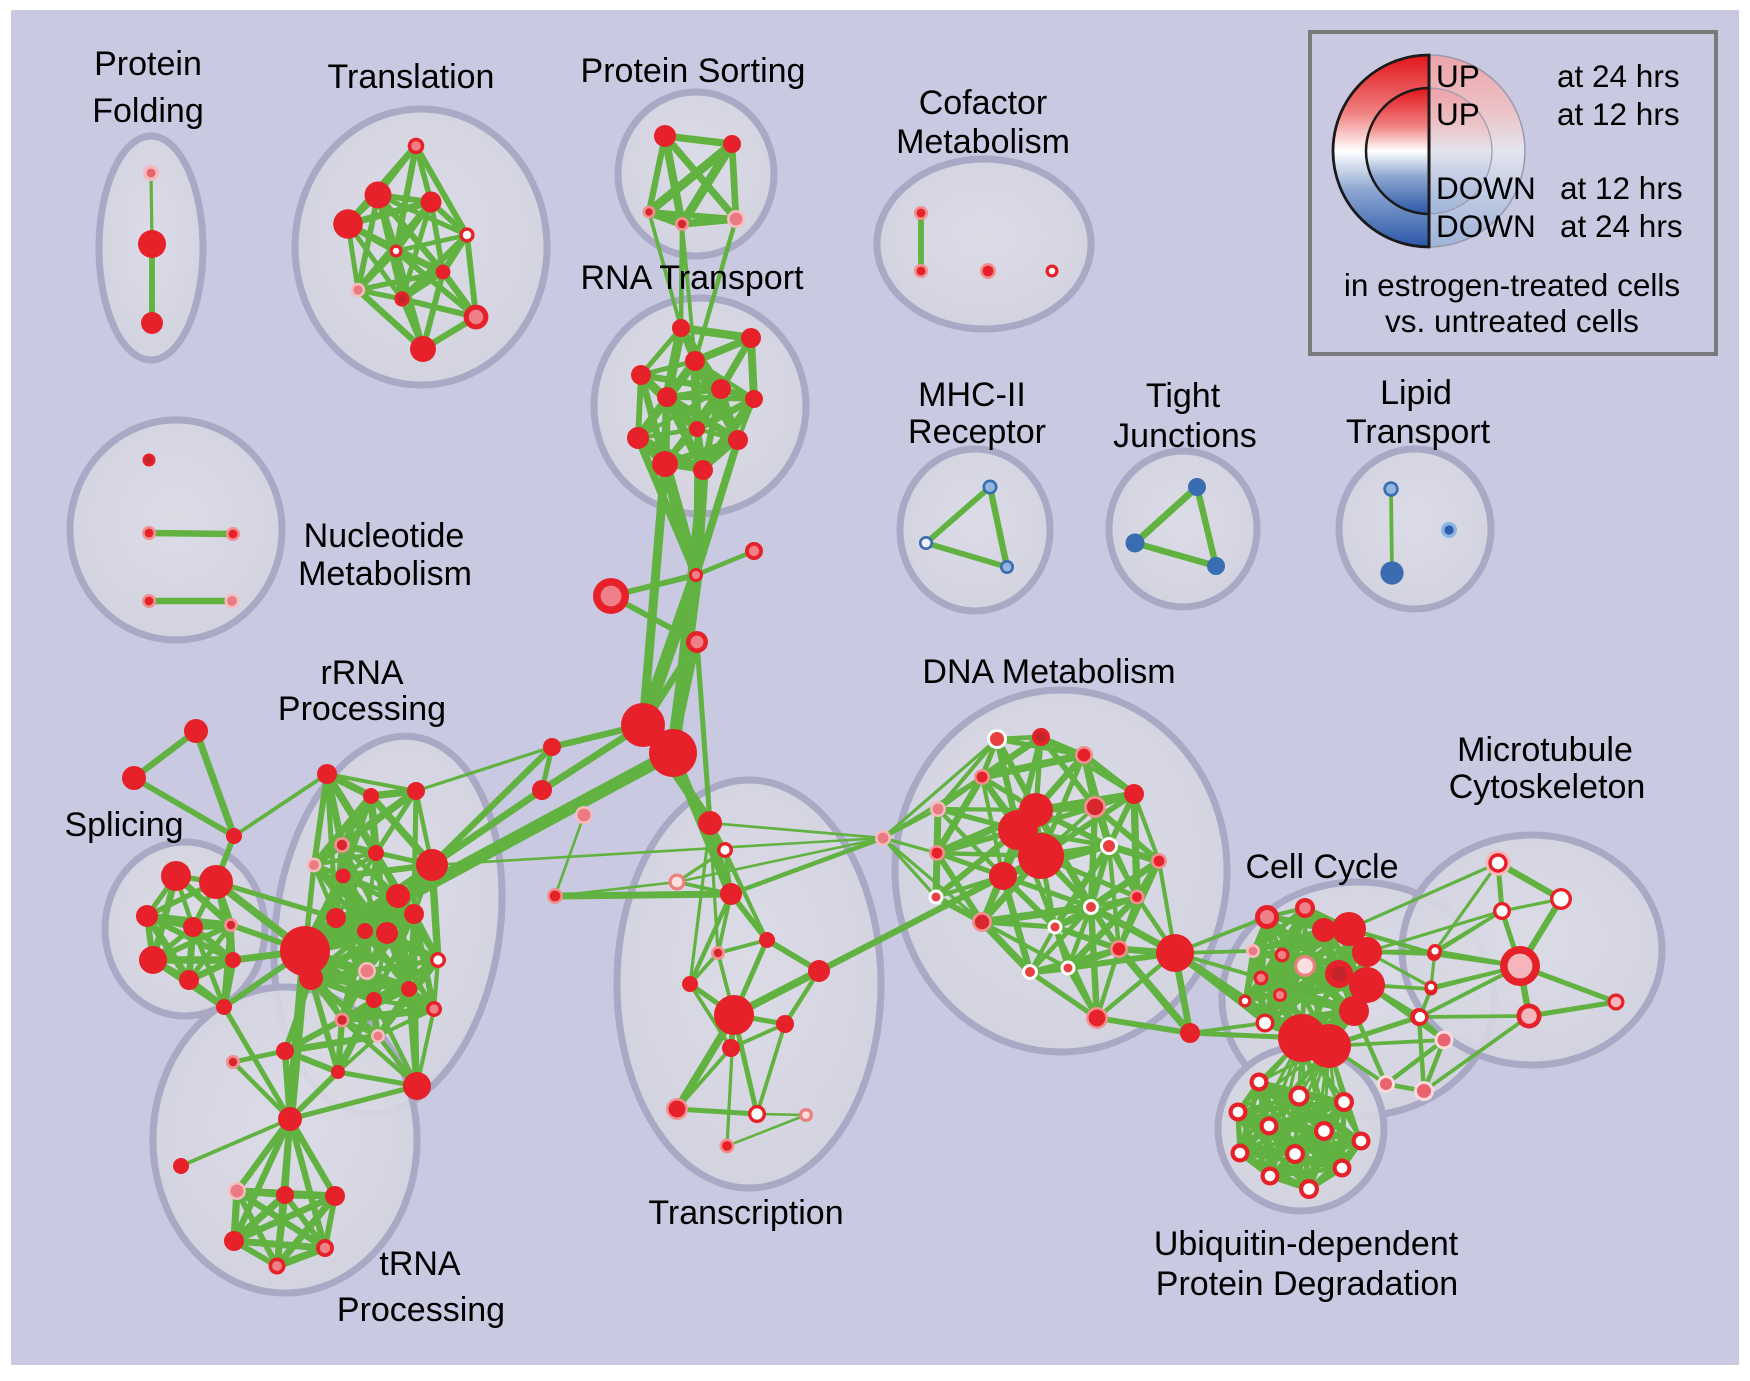 Image resolution: width=1750 pixels, height=1381 pixels. What do you see at coordinates (693, 71) in the screenshot?
I see `svg-text: Protein Sorting` at bounding box center [693, 71].